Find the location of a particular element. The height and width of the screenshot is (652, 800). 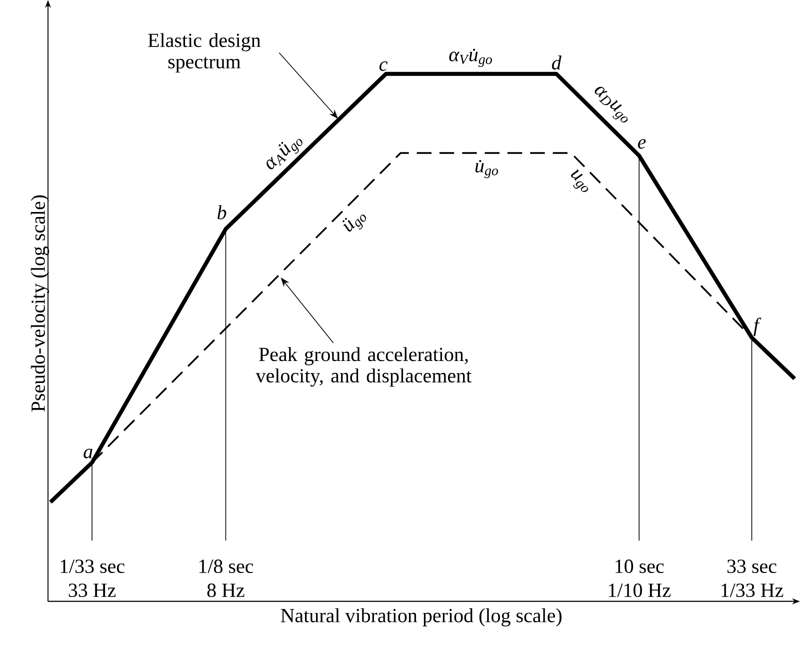

annotation: 1/33 Hz is located at coordinates (753, 591).